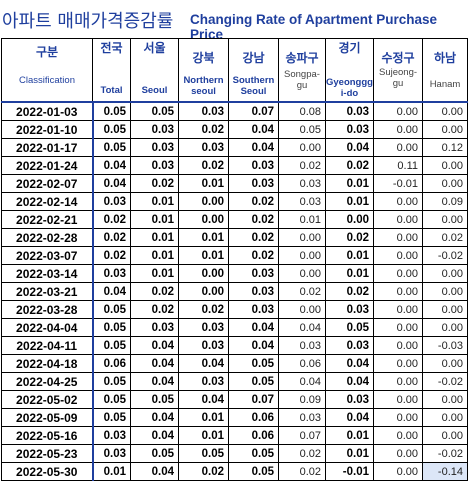  I want to click on cell-seoul: 0.04, so click(154, 435).